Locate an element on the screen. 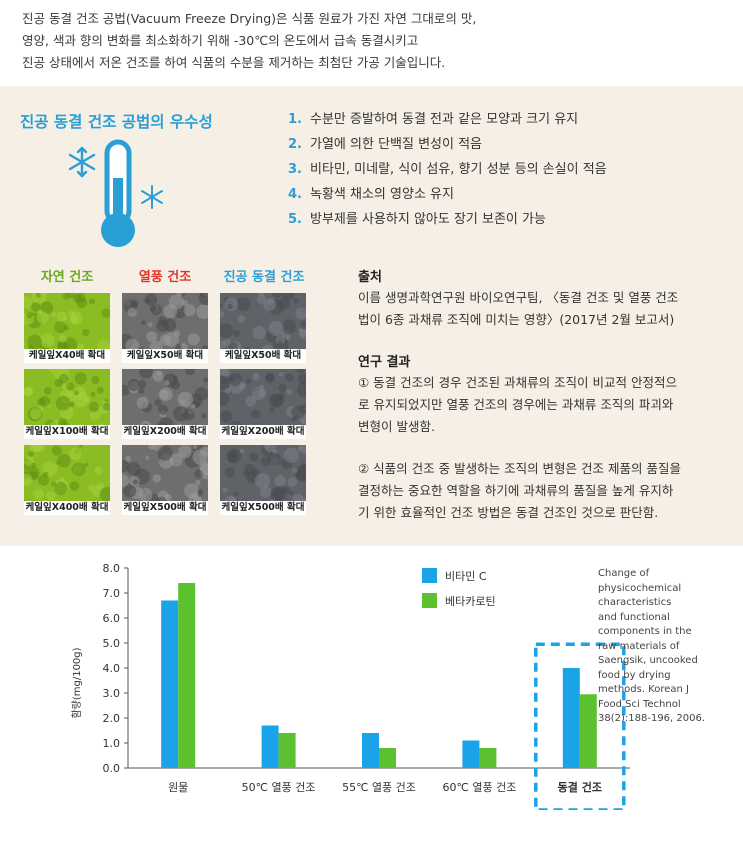 This screenshot has height=845, width=743. benefit-text: 방부제를 사용하지 않아도 장기 보존이 가능 is located at coordinates (428, 219).